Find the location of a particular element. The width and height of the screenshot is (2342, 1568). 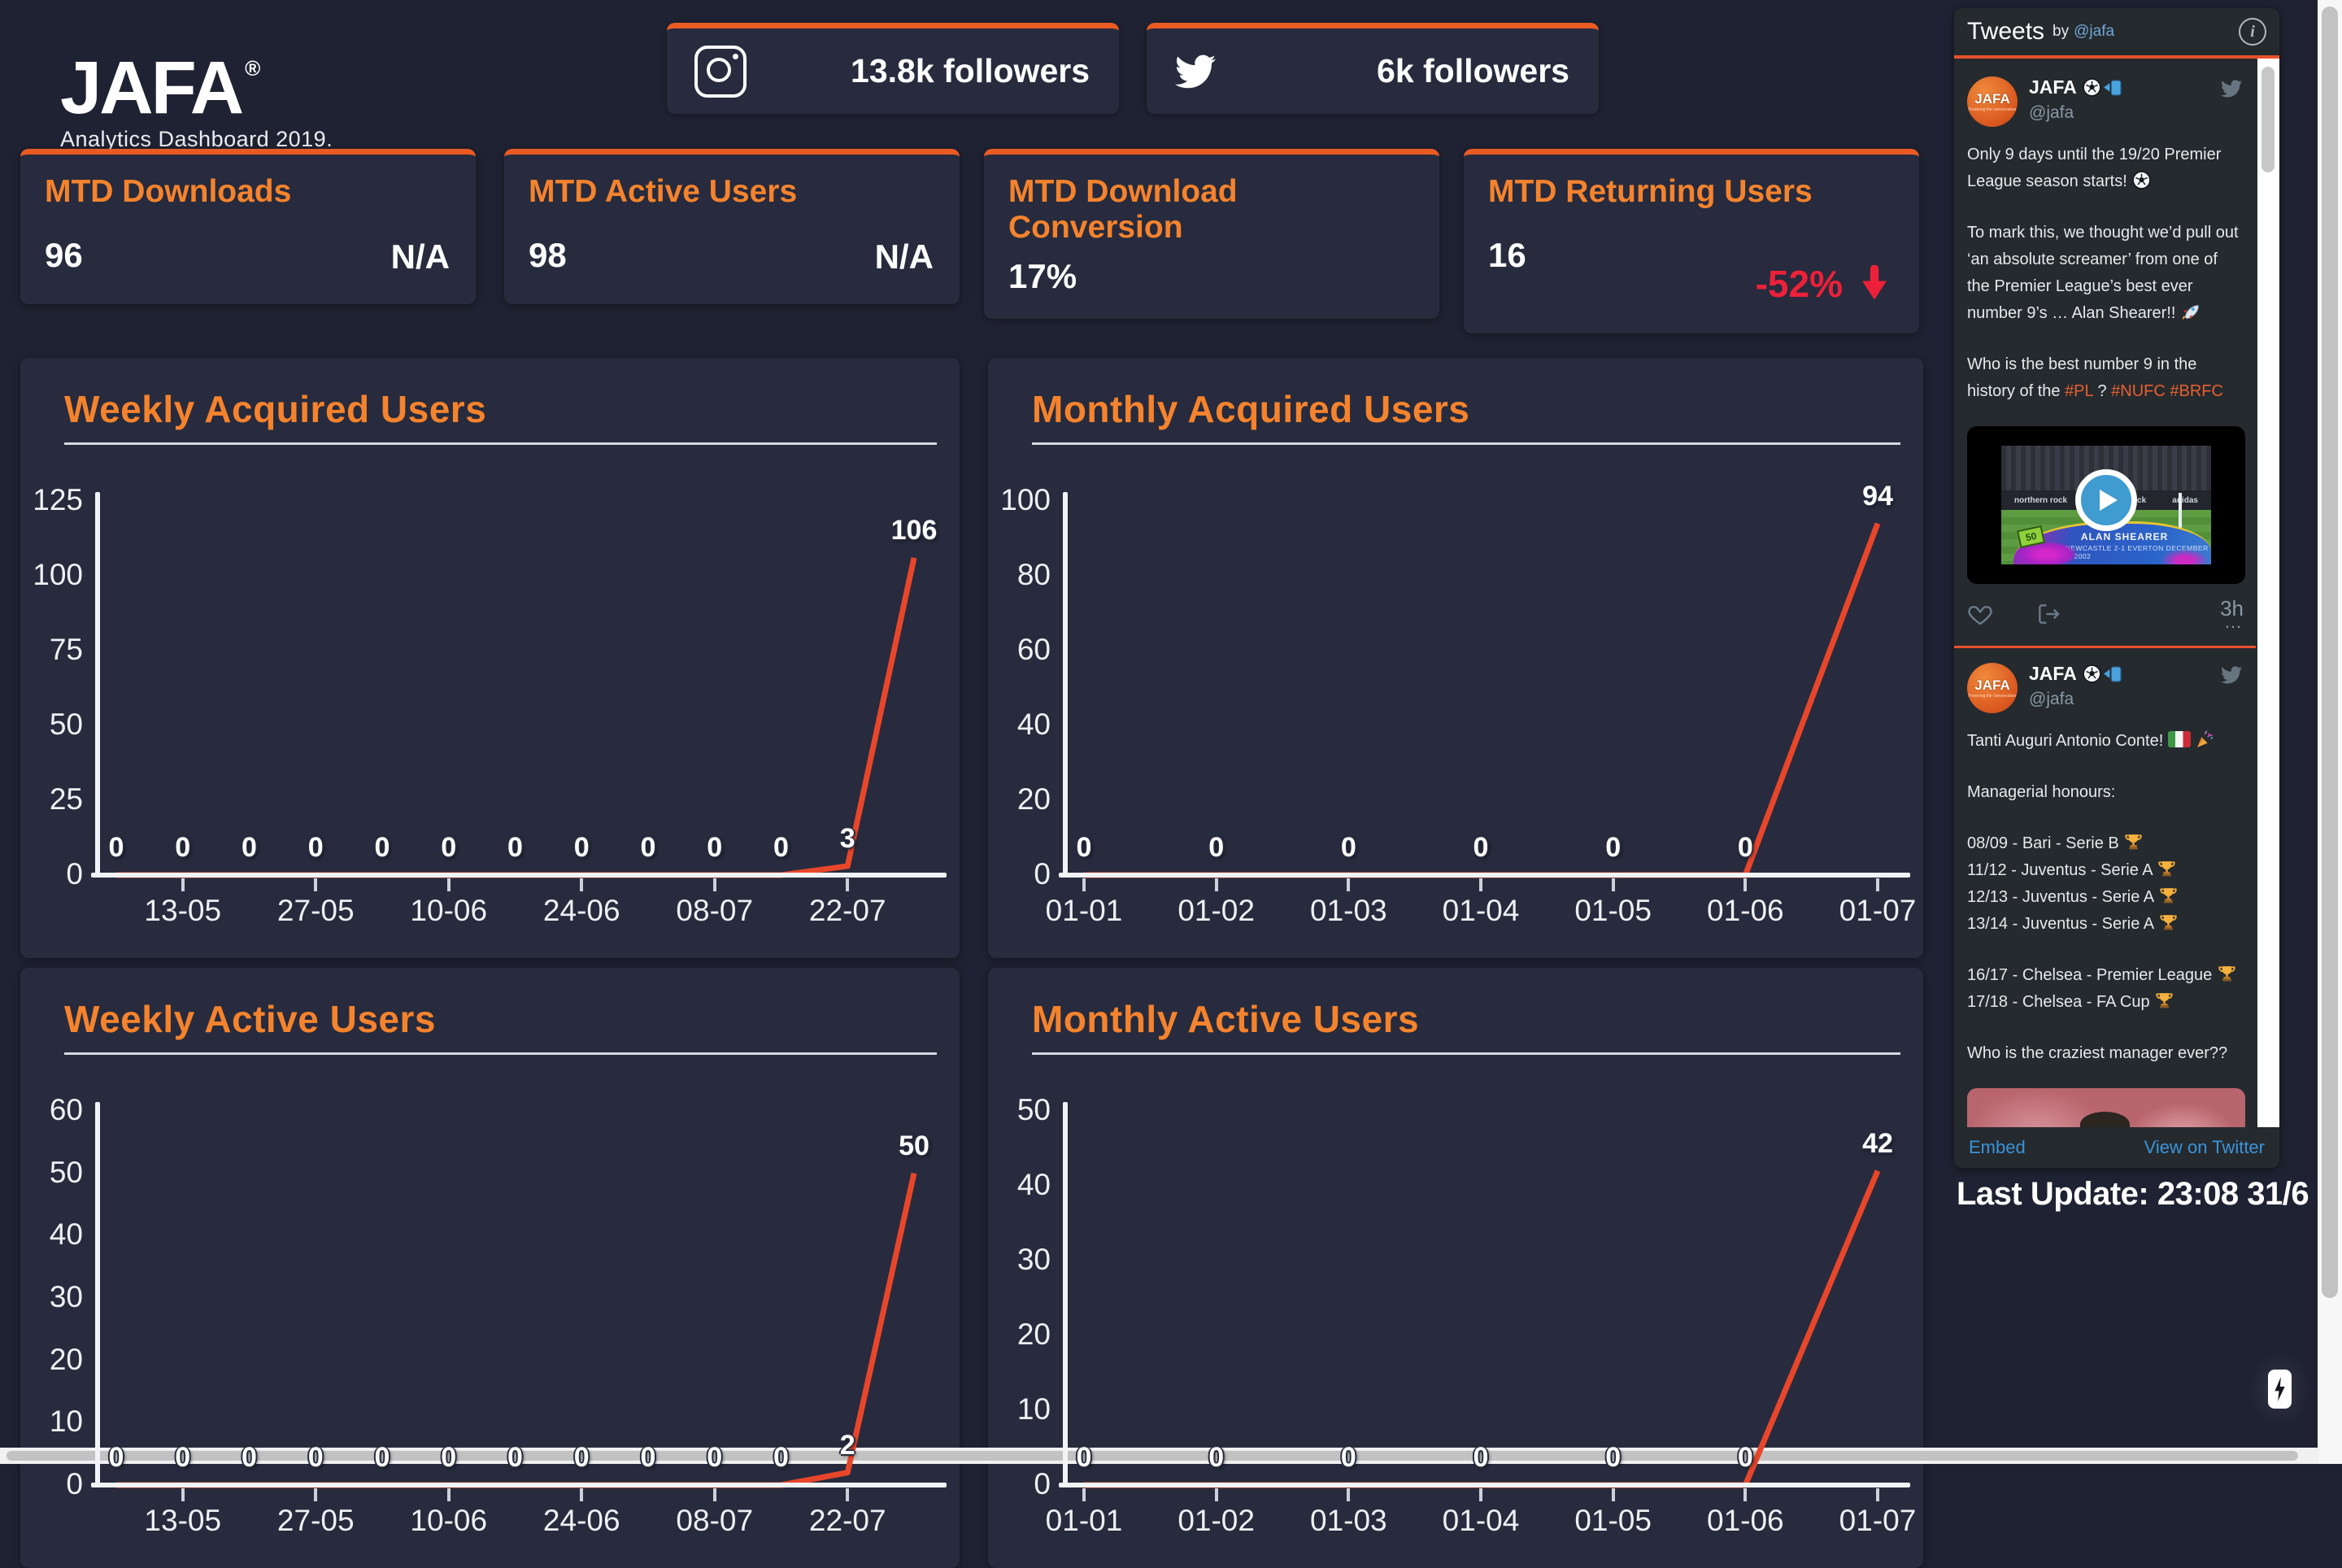

widget-scrollbar-thumb is located at coordinates (2268, 119).